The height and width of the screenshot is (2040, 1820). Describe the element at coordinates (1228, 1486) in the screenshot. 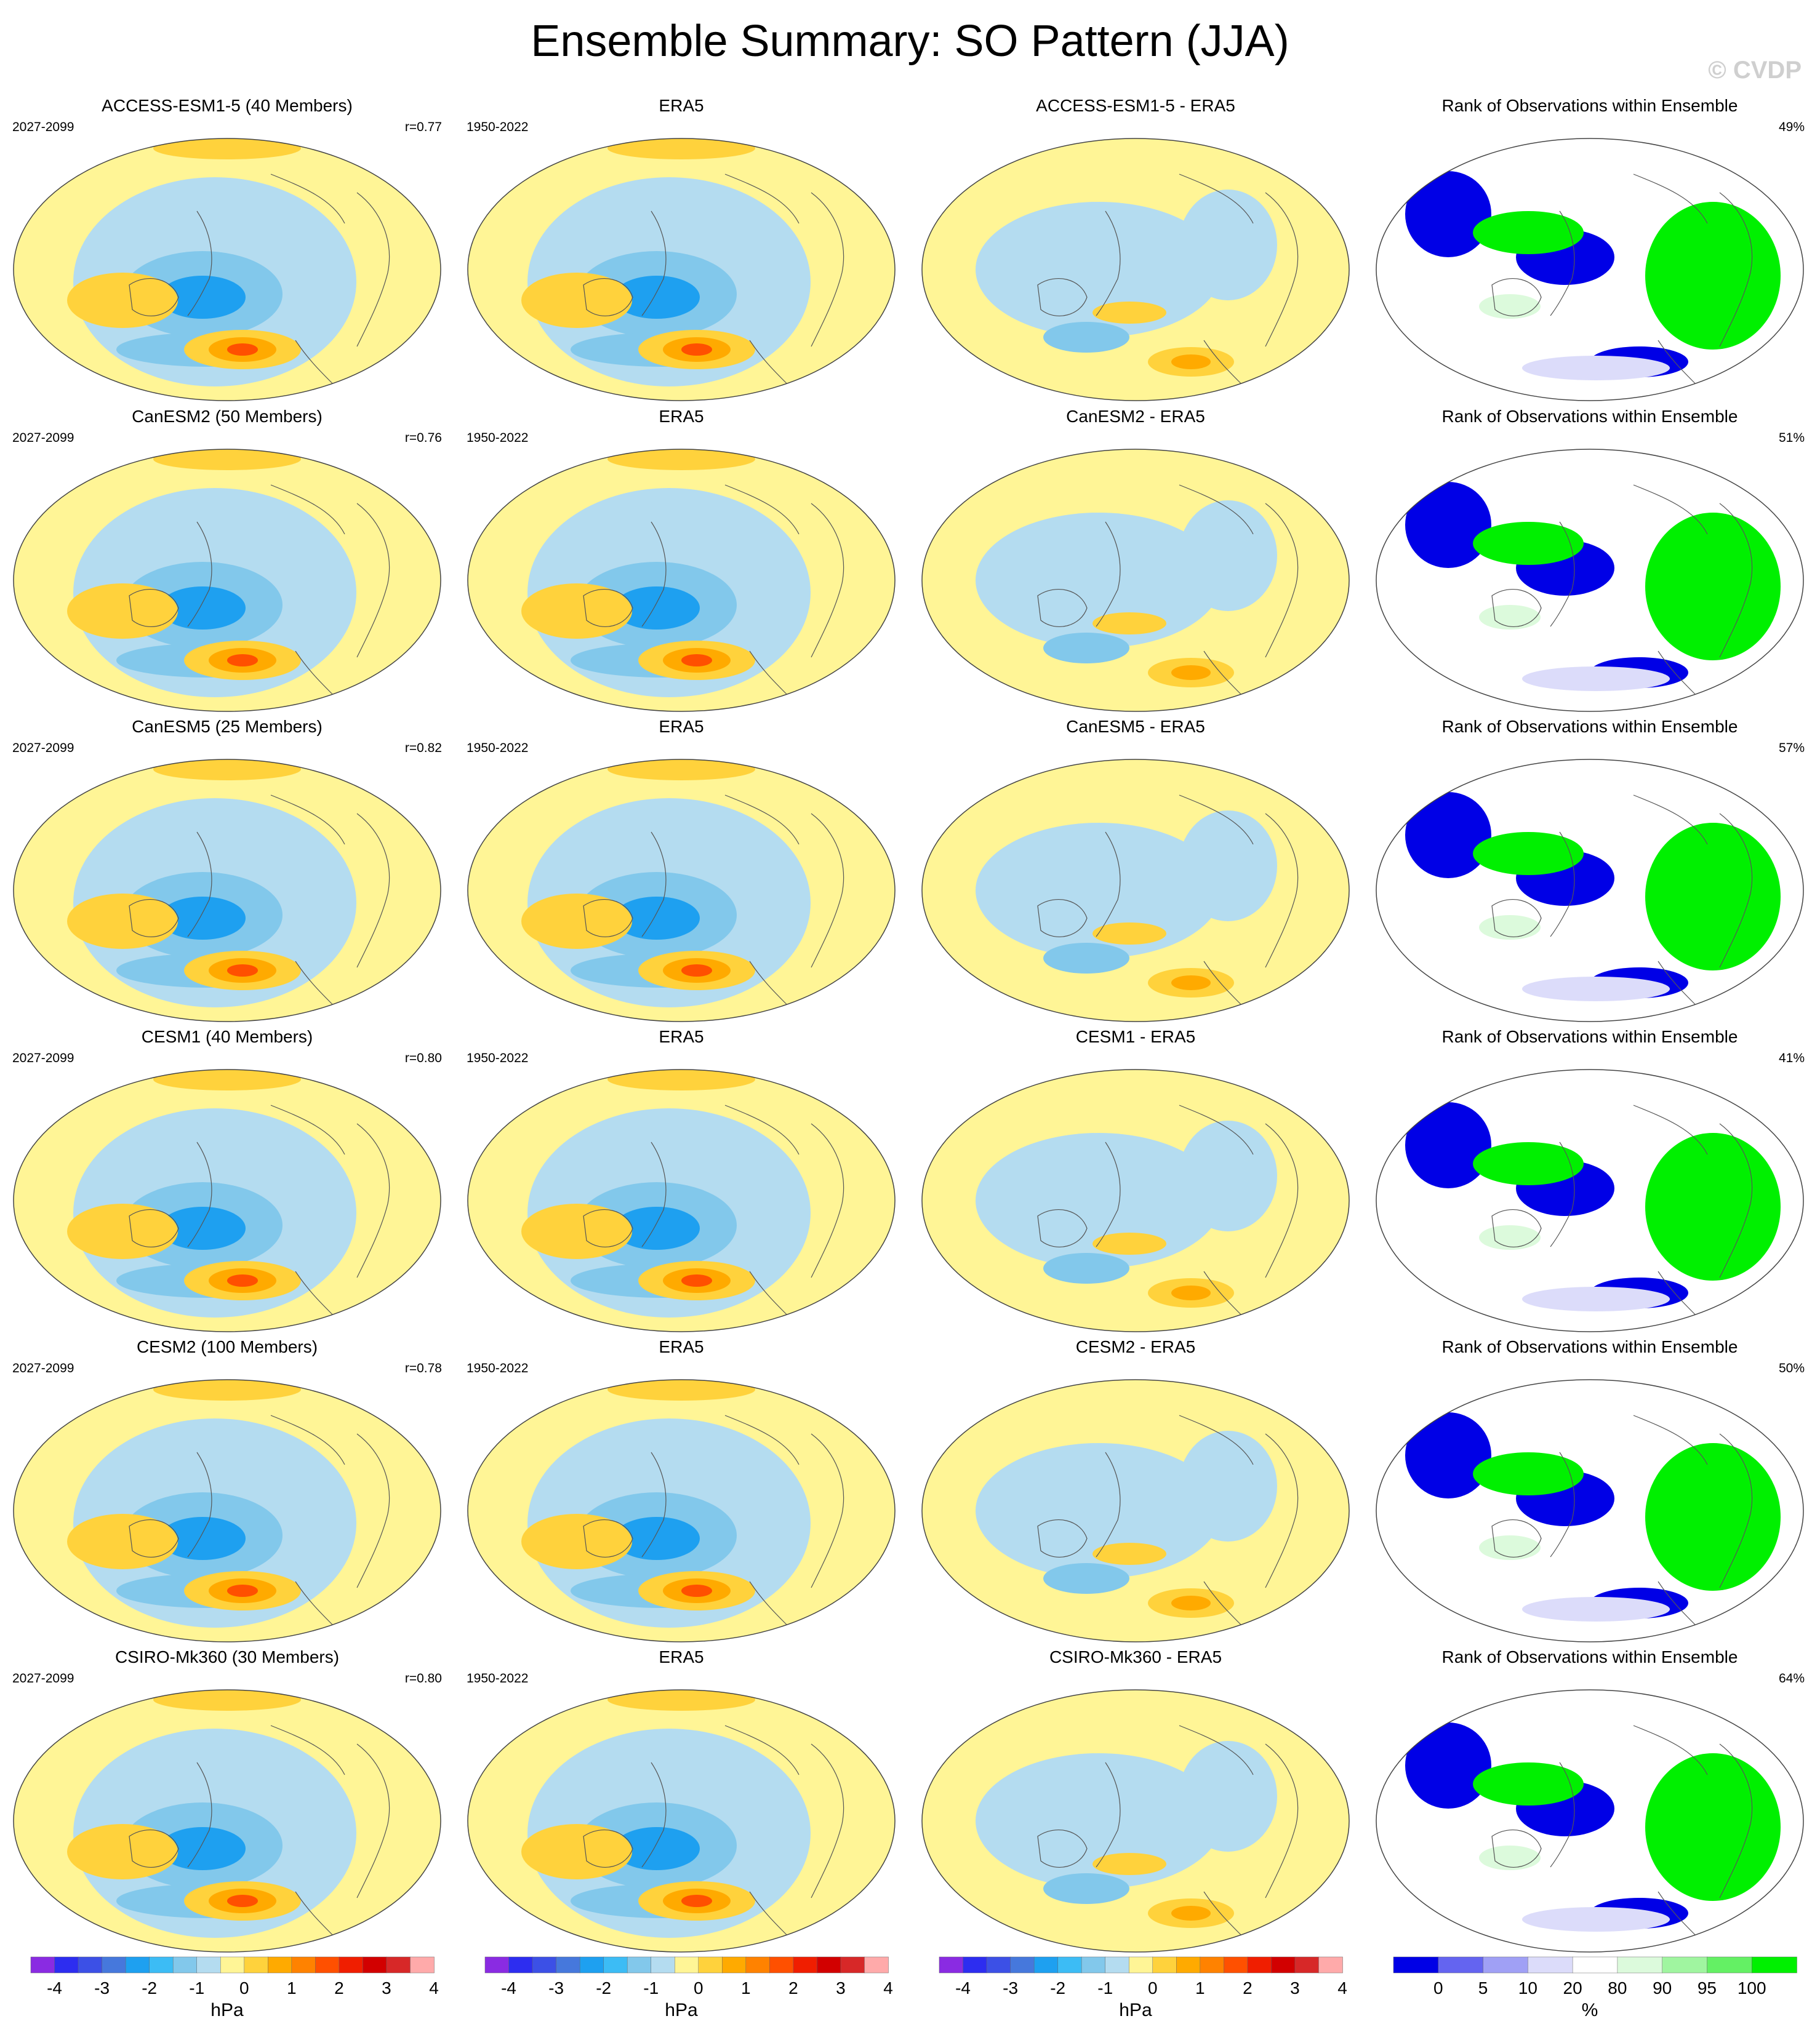

I see `diff-atlantic-negative` at that location.